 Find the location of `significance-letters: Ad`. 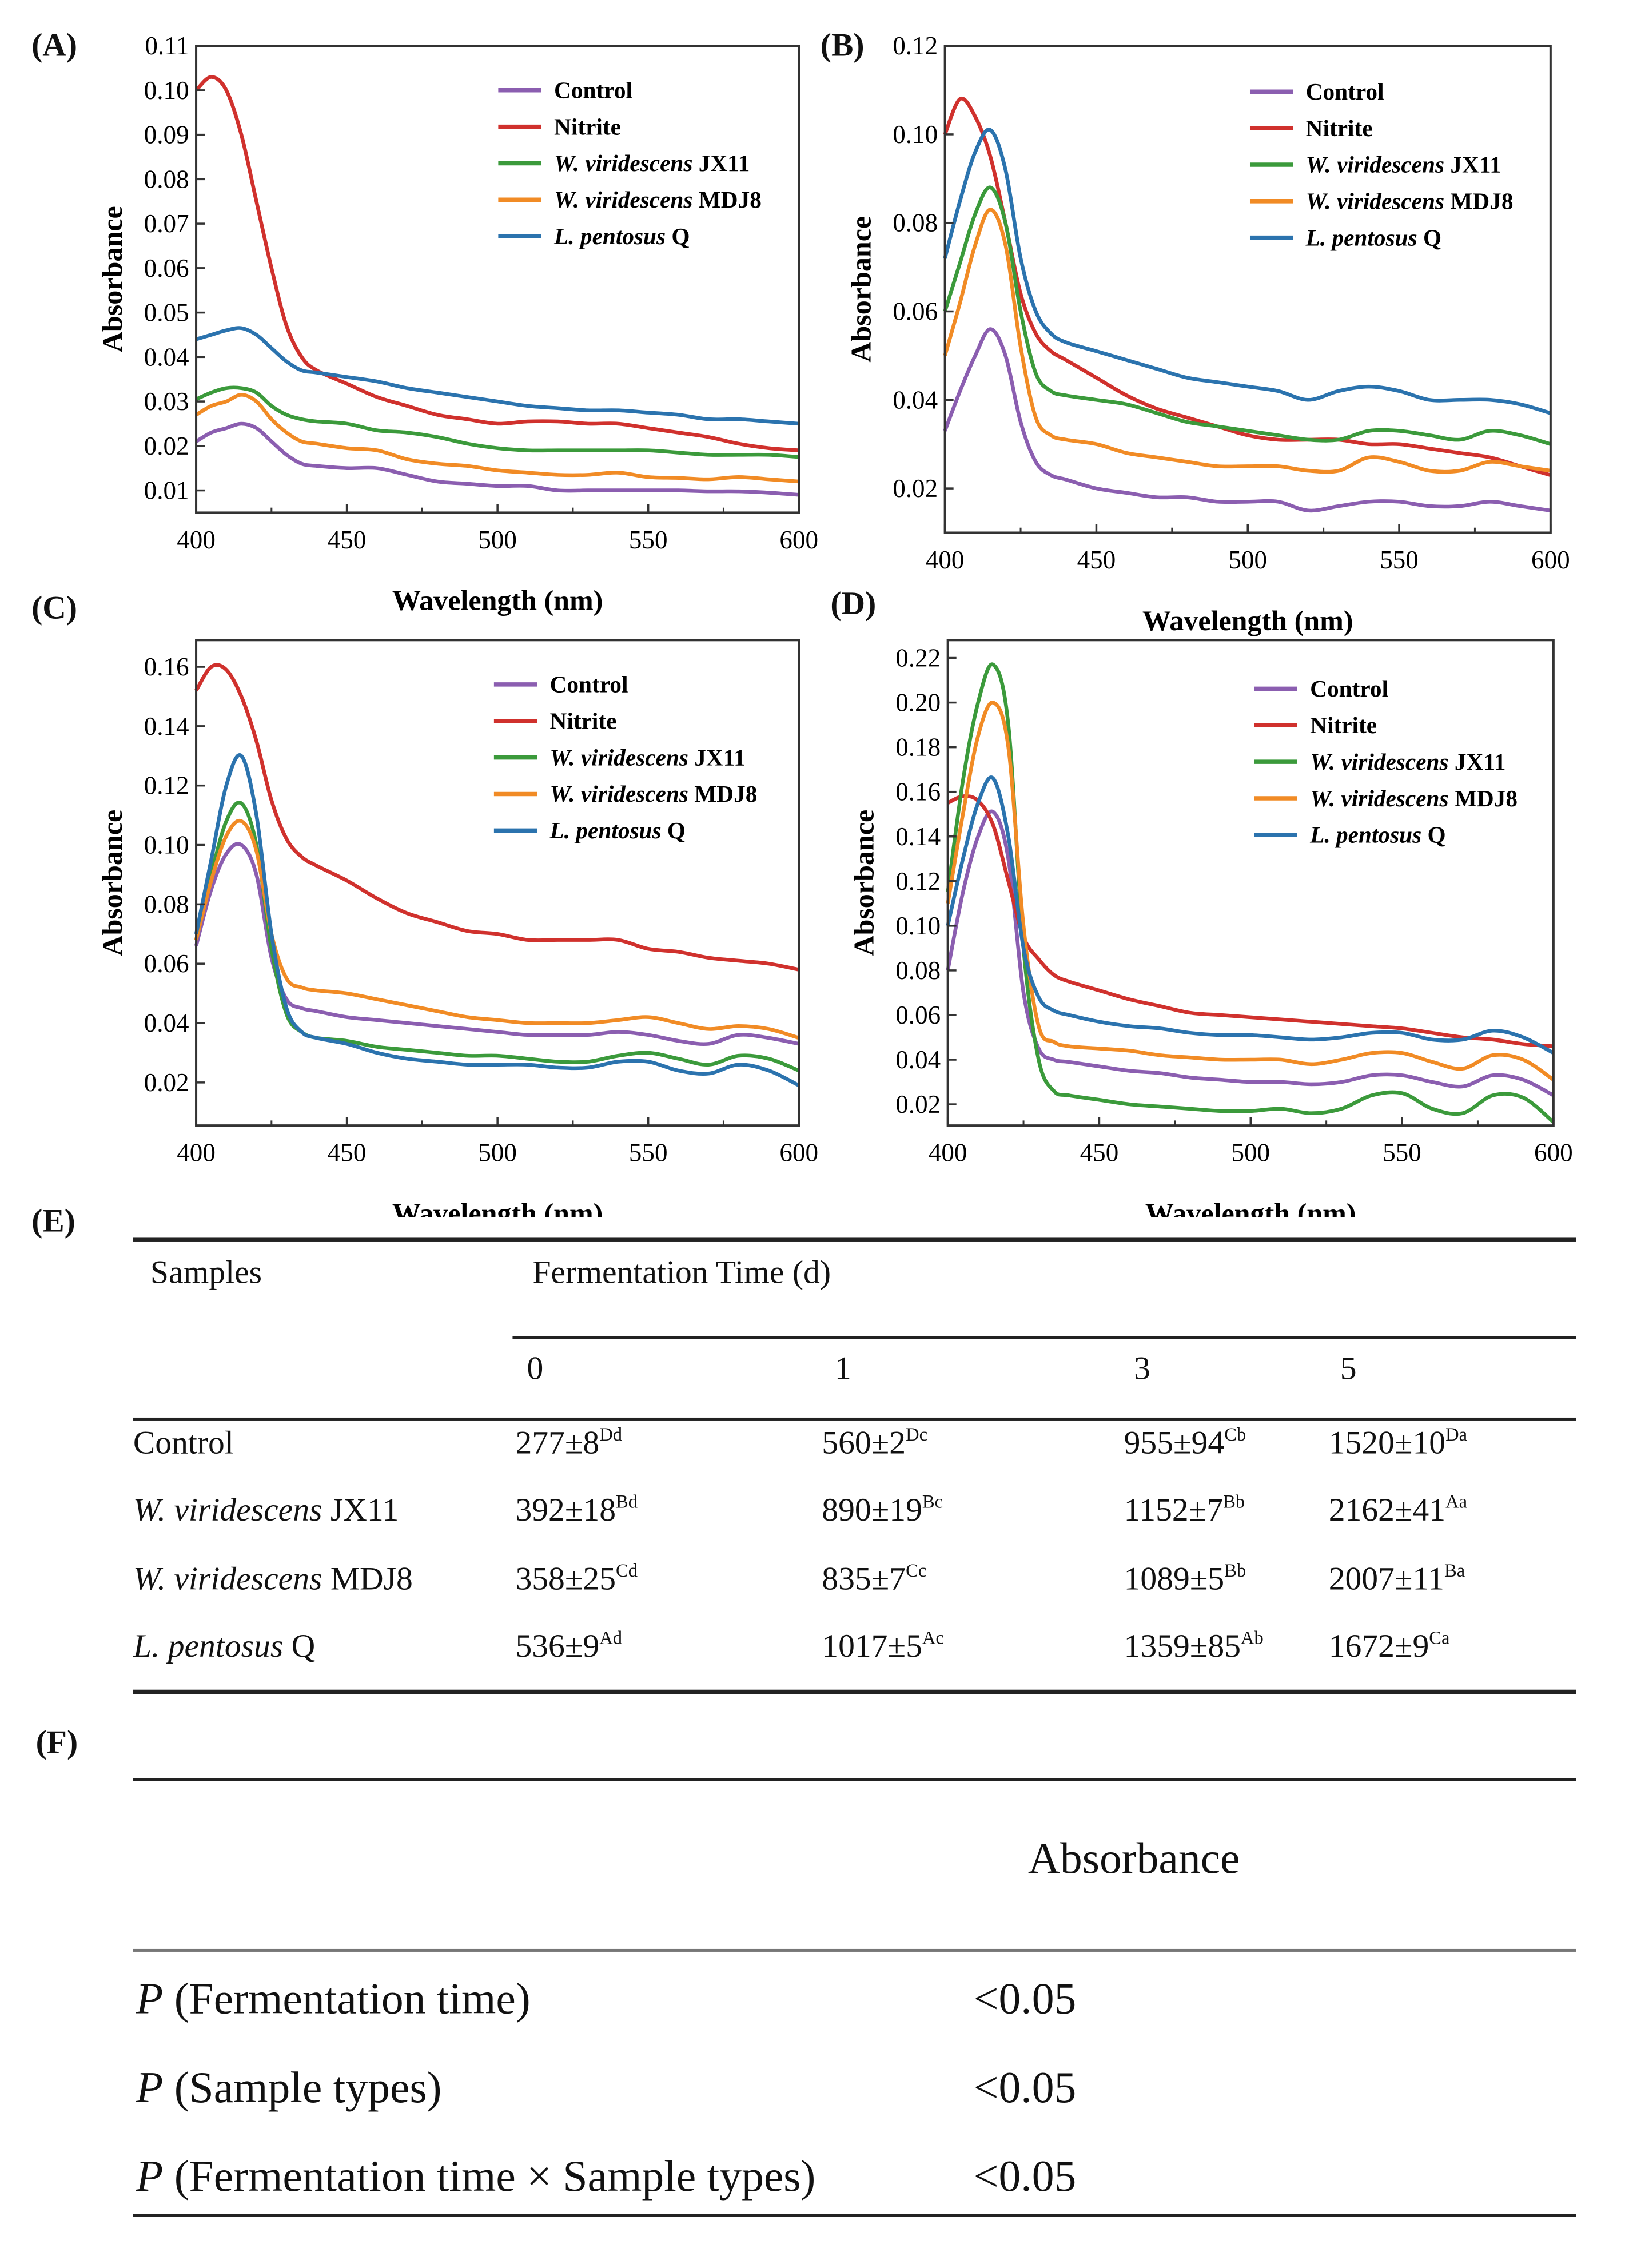

significance-letters: Ad is located at coordinates (611, 1637).